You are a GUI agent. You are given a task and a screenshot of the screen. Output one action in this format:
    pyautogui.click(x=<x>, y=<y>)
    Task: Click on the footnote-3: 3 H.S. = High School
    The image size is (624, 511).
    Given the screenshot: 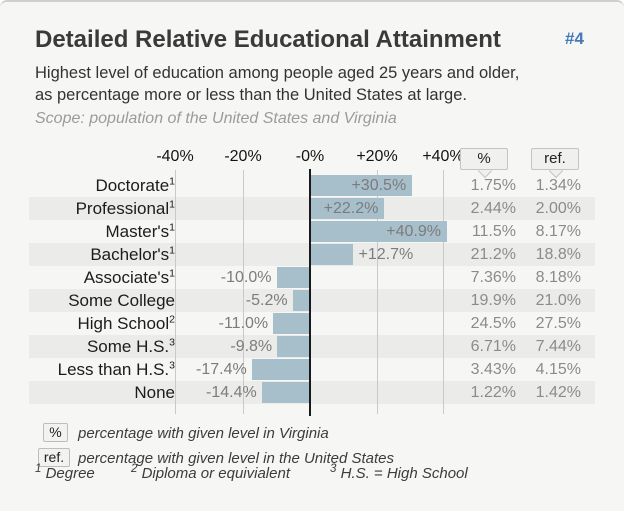 What is the action you would take?
    pyautogui.click(x=399, y=472)
    